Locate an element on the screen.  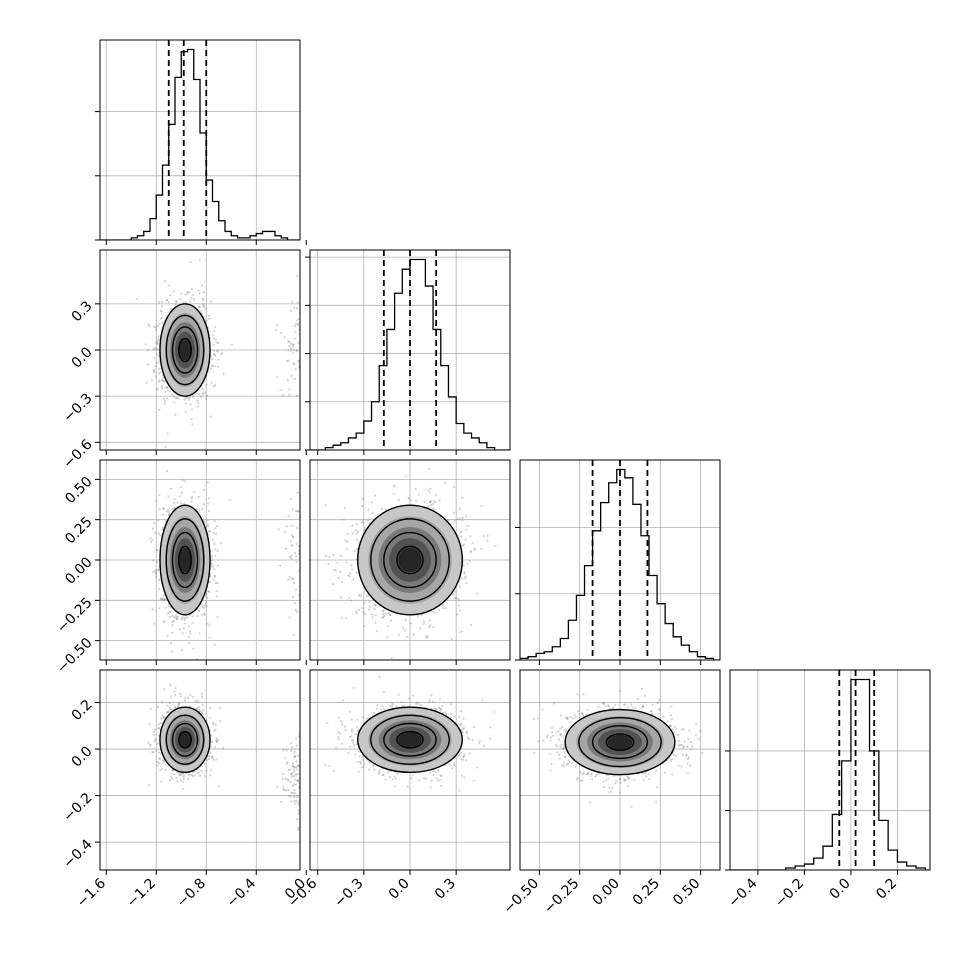
y-tick-label: 0.3 is located at coordinates (82, 311).